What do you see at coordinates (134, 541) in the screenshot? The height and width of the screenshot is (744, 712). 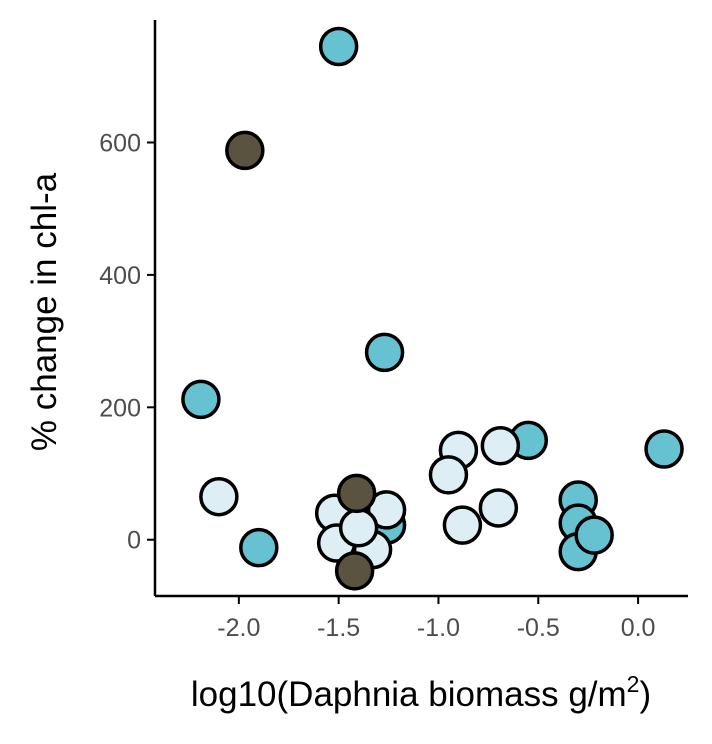 I see `y-tick-label: 0` at bounding box center [134, 541].